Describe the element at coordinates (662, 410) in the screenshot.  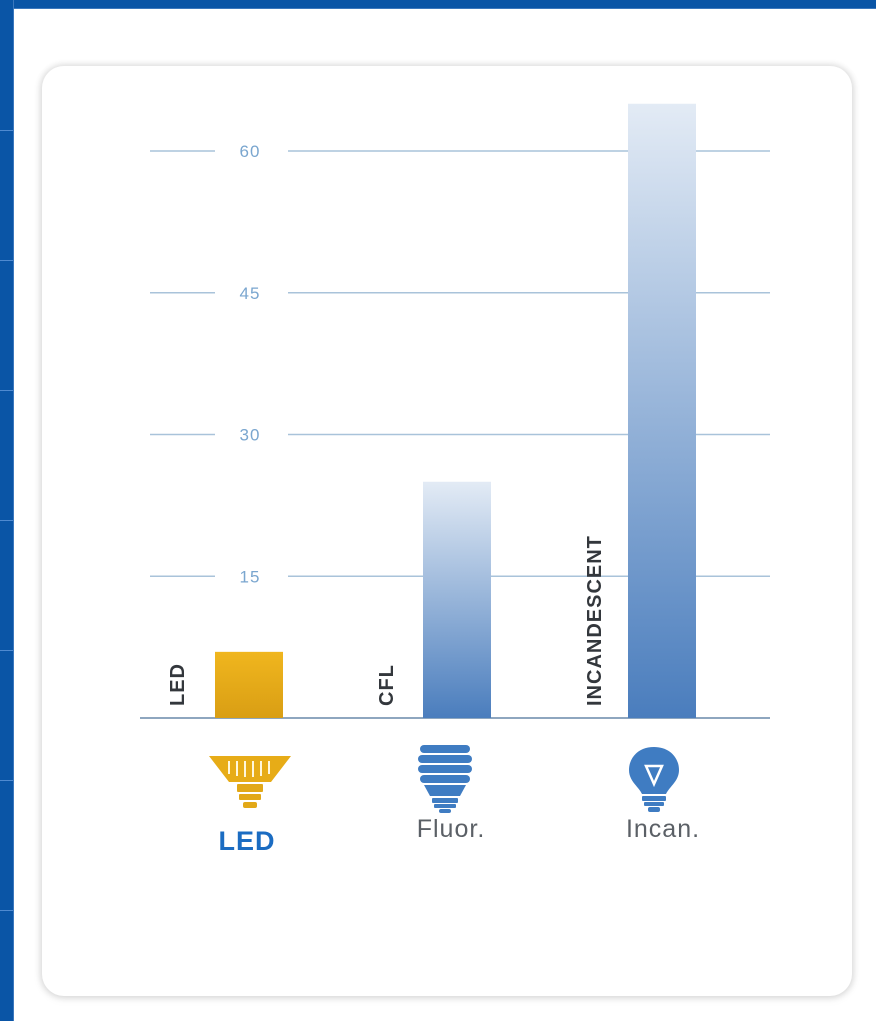
I see `bar-incandescent` at that location.